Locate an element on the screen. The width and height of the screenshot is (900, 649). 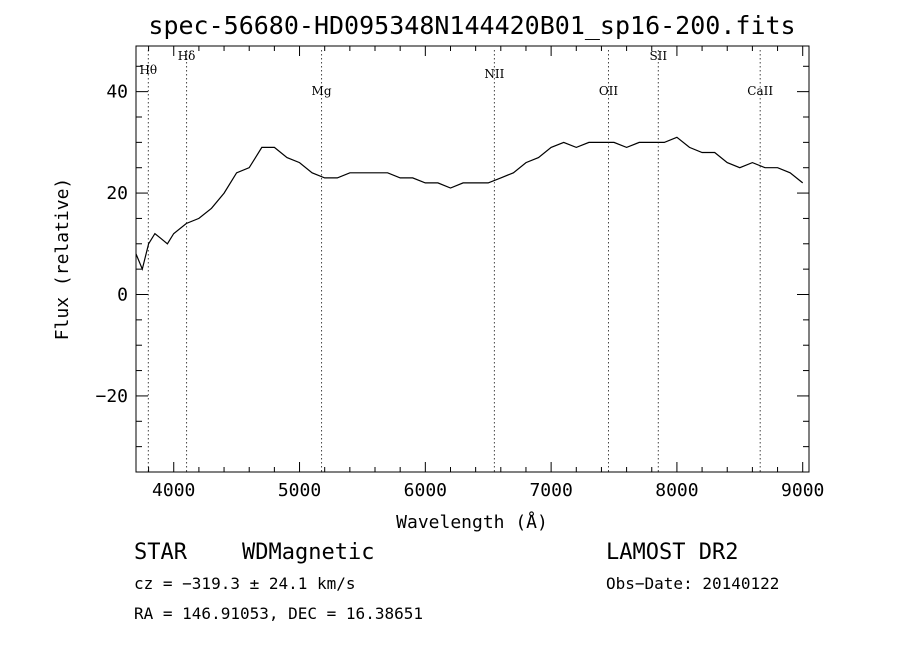
object-class: STAR is located at coordinates (161, 552).